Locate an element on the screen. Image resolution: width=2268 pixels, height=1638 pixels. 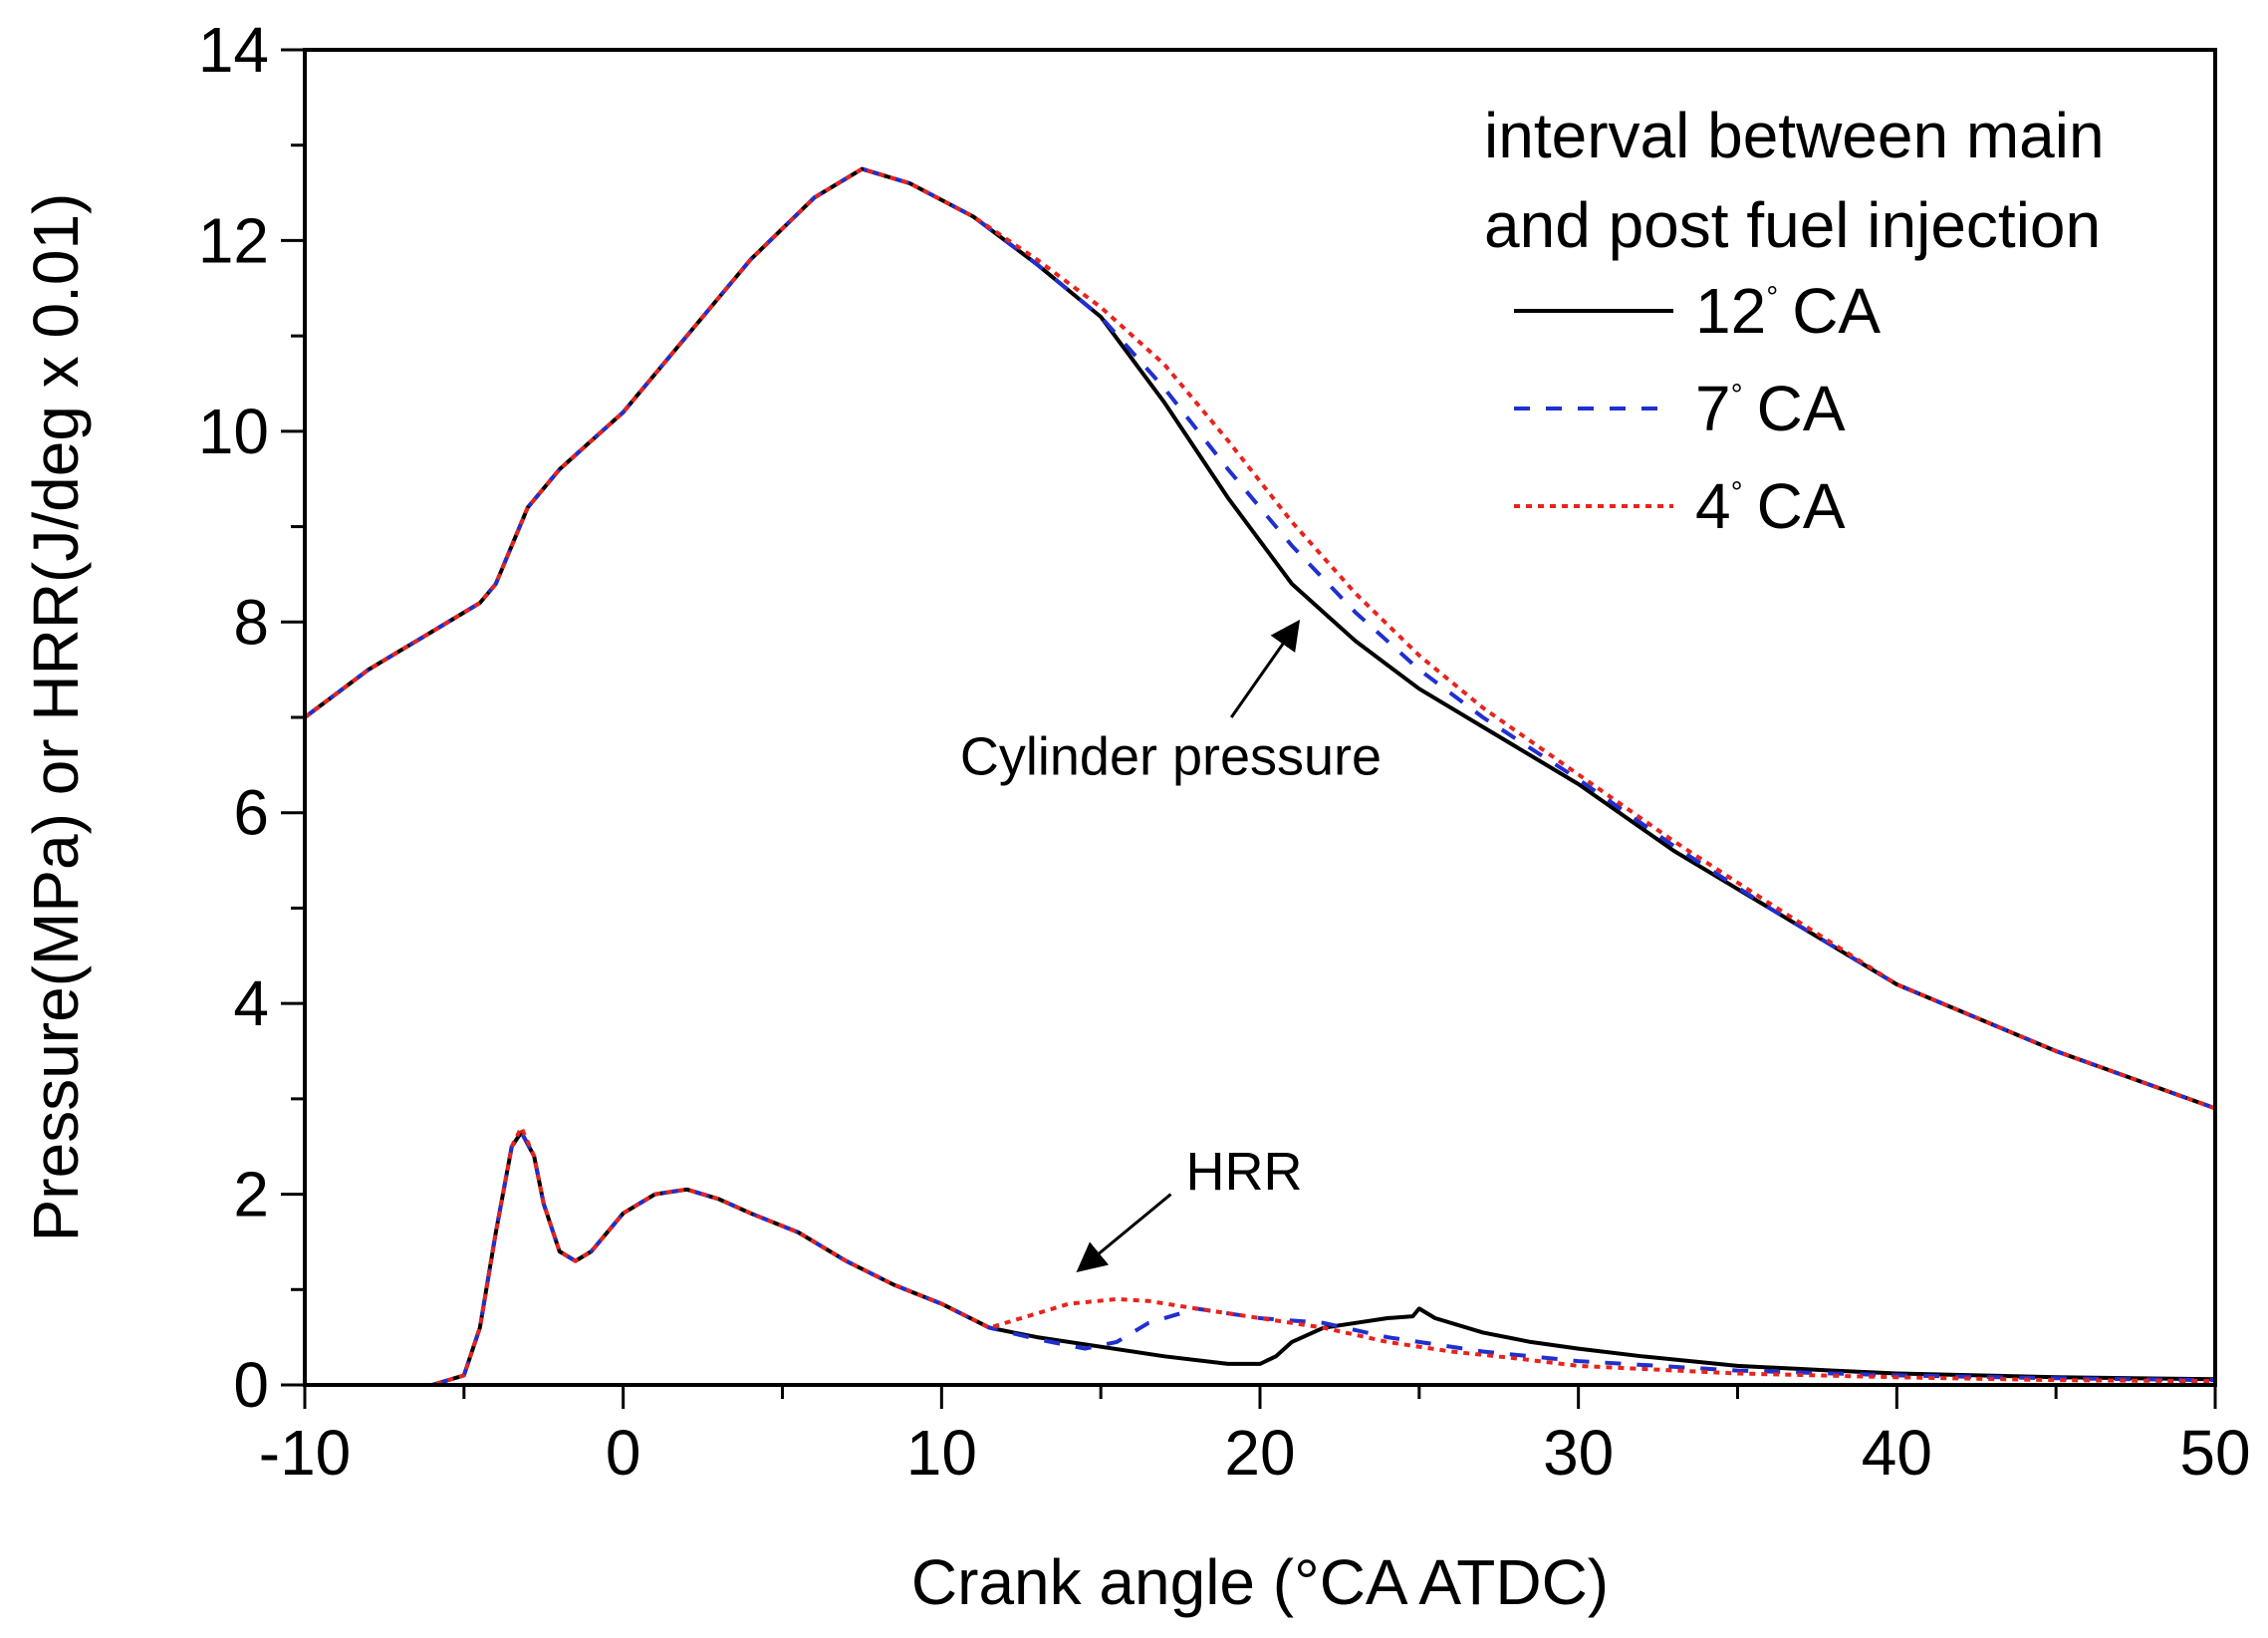
x-tick-label-3: 20 is located at coordinates (1259, 1453).